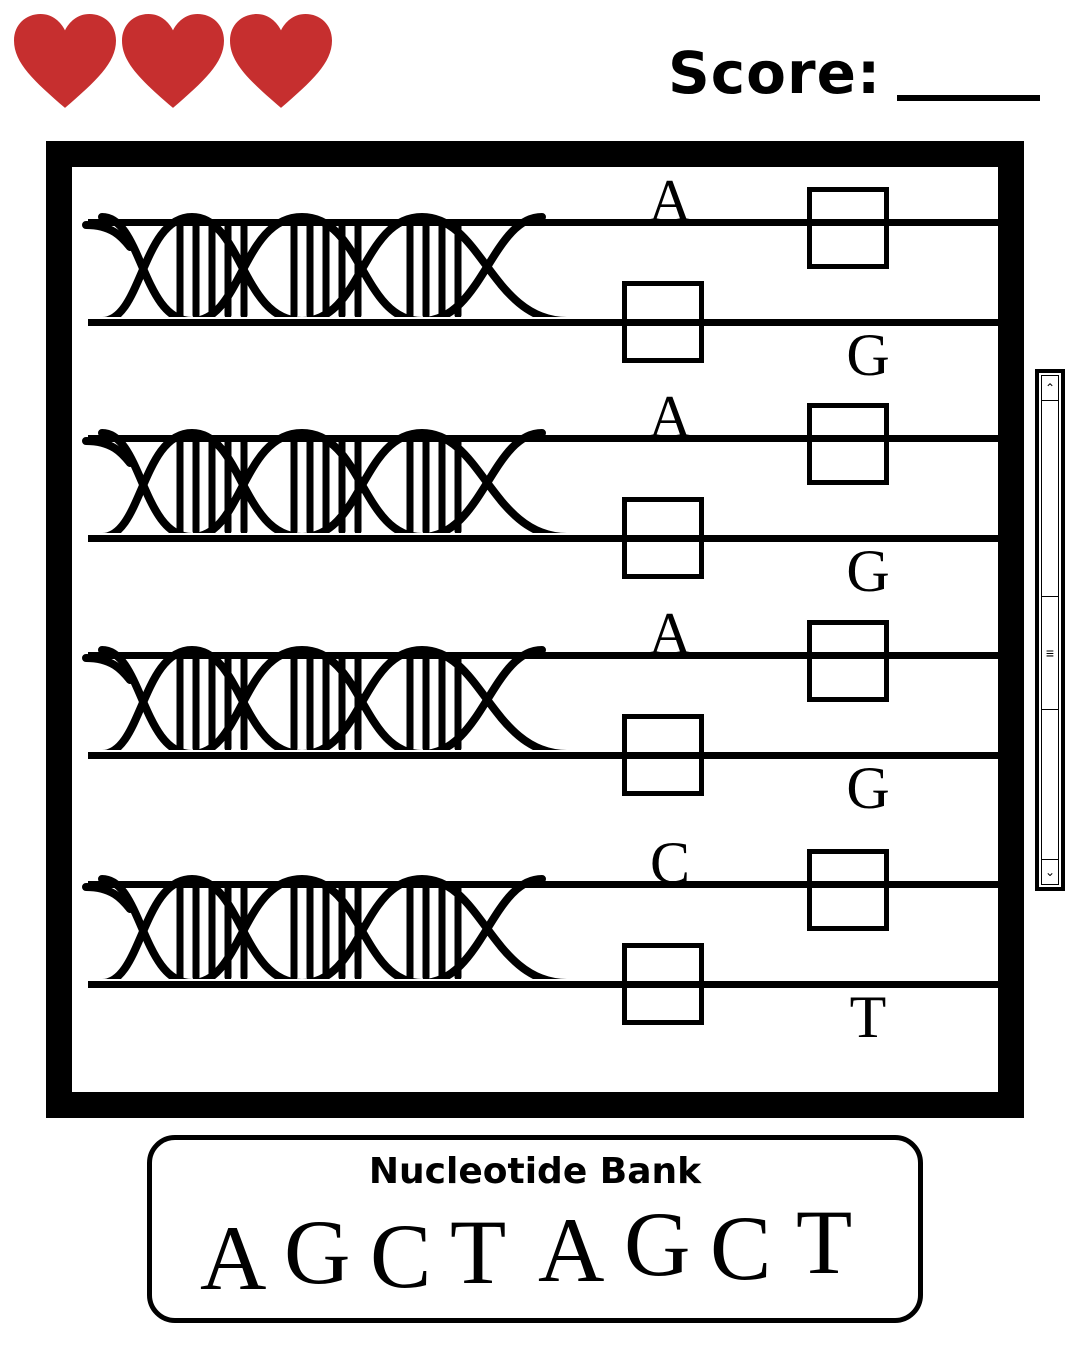  What do you see at coordinates (1050, 388) in the screenshot?
I see `chevron-up-icon: ⌃` at bounding box center [1050, 388].